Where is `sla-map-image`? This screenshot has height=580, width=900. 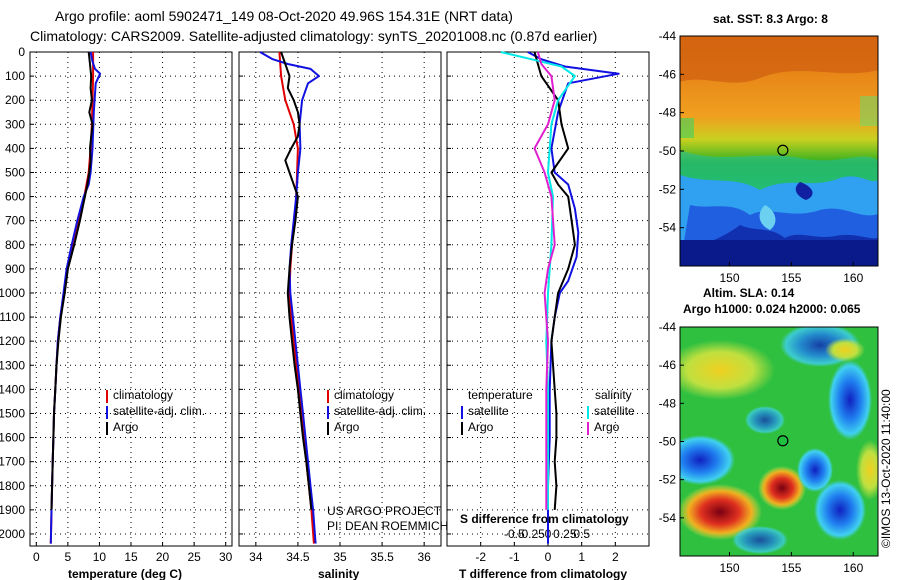
sla-map-image is located at coordinates (779, 441).